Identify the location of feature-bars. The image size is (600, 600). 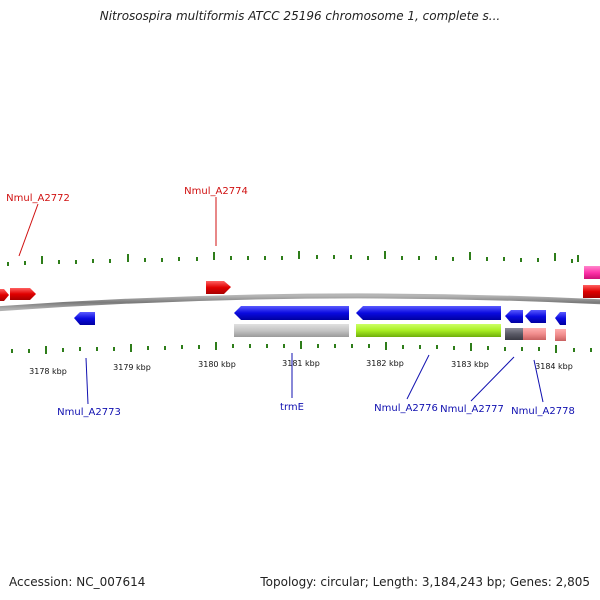
(400, 332).